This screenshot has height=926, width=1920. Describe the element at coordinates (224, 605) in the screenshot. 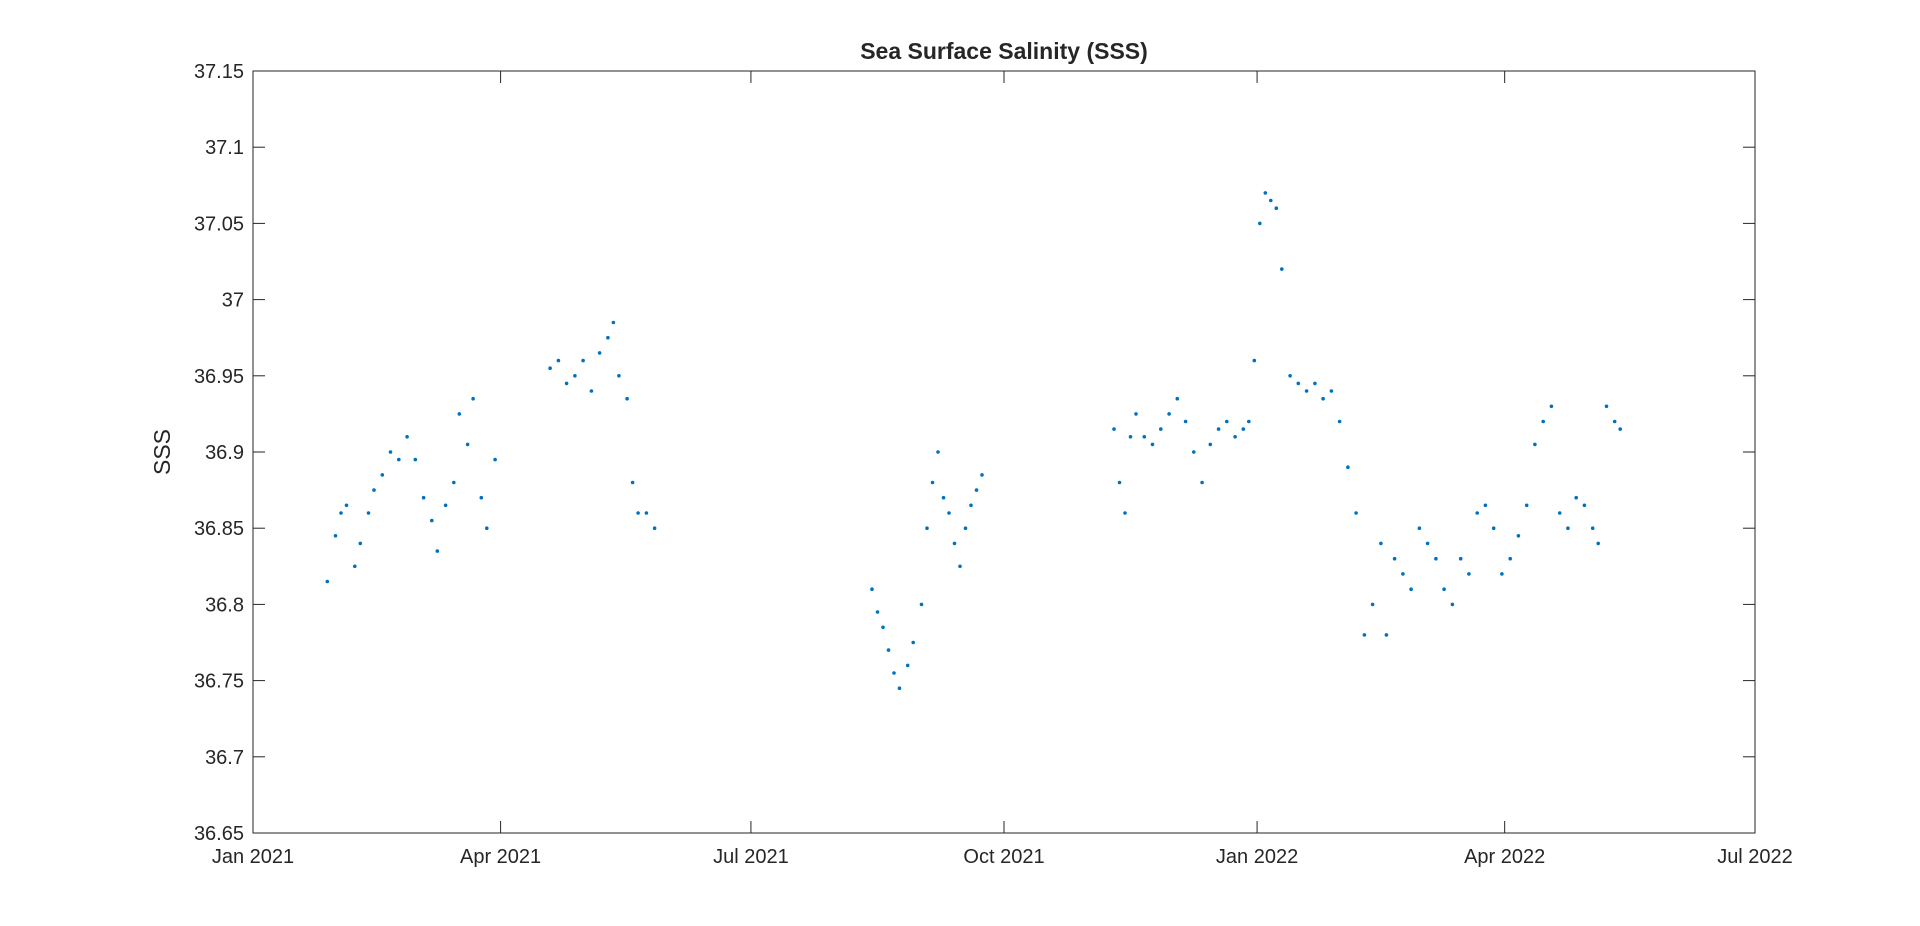

I see `y-tick-label: 36.8` at that location.